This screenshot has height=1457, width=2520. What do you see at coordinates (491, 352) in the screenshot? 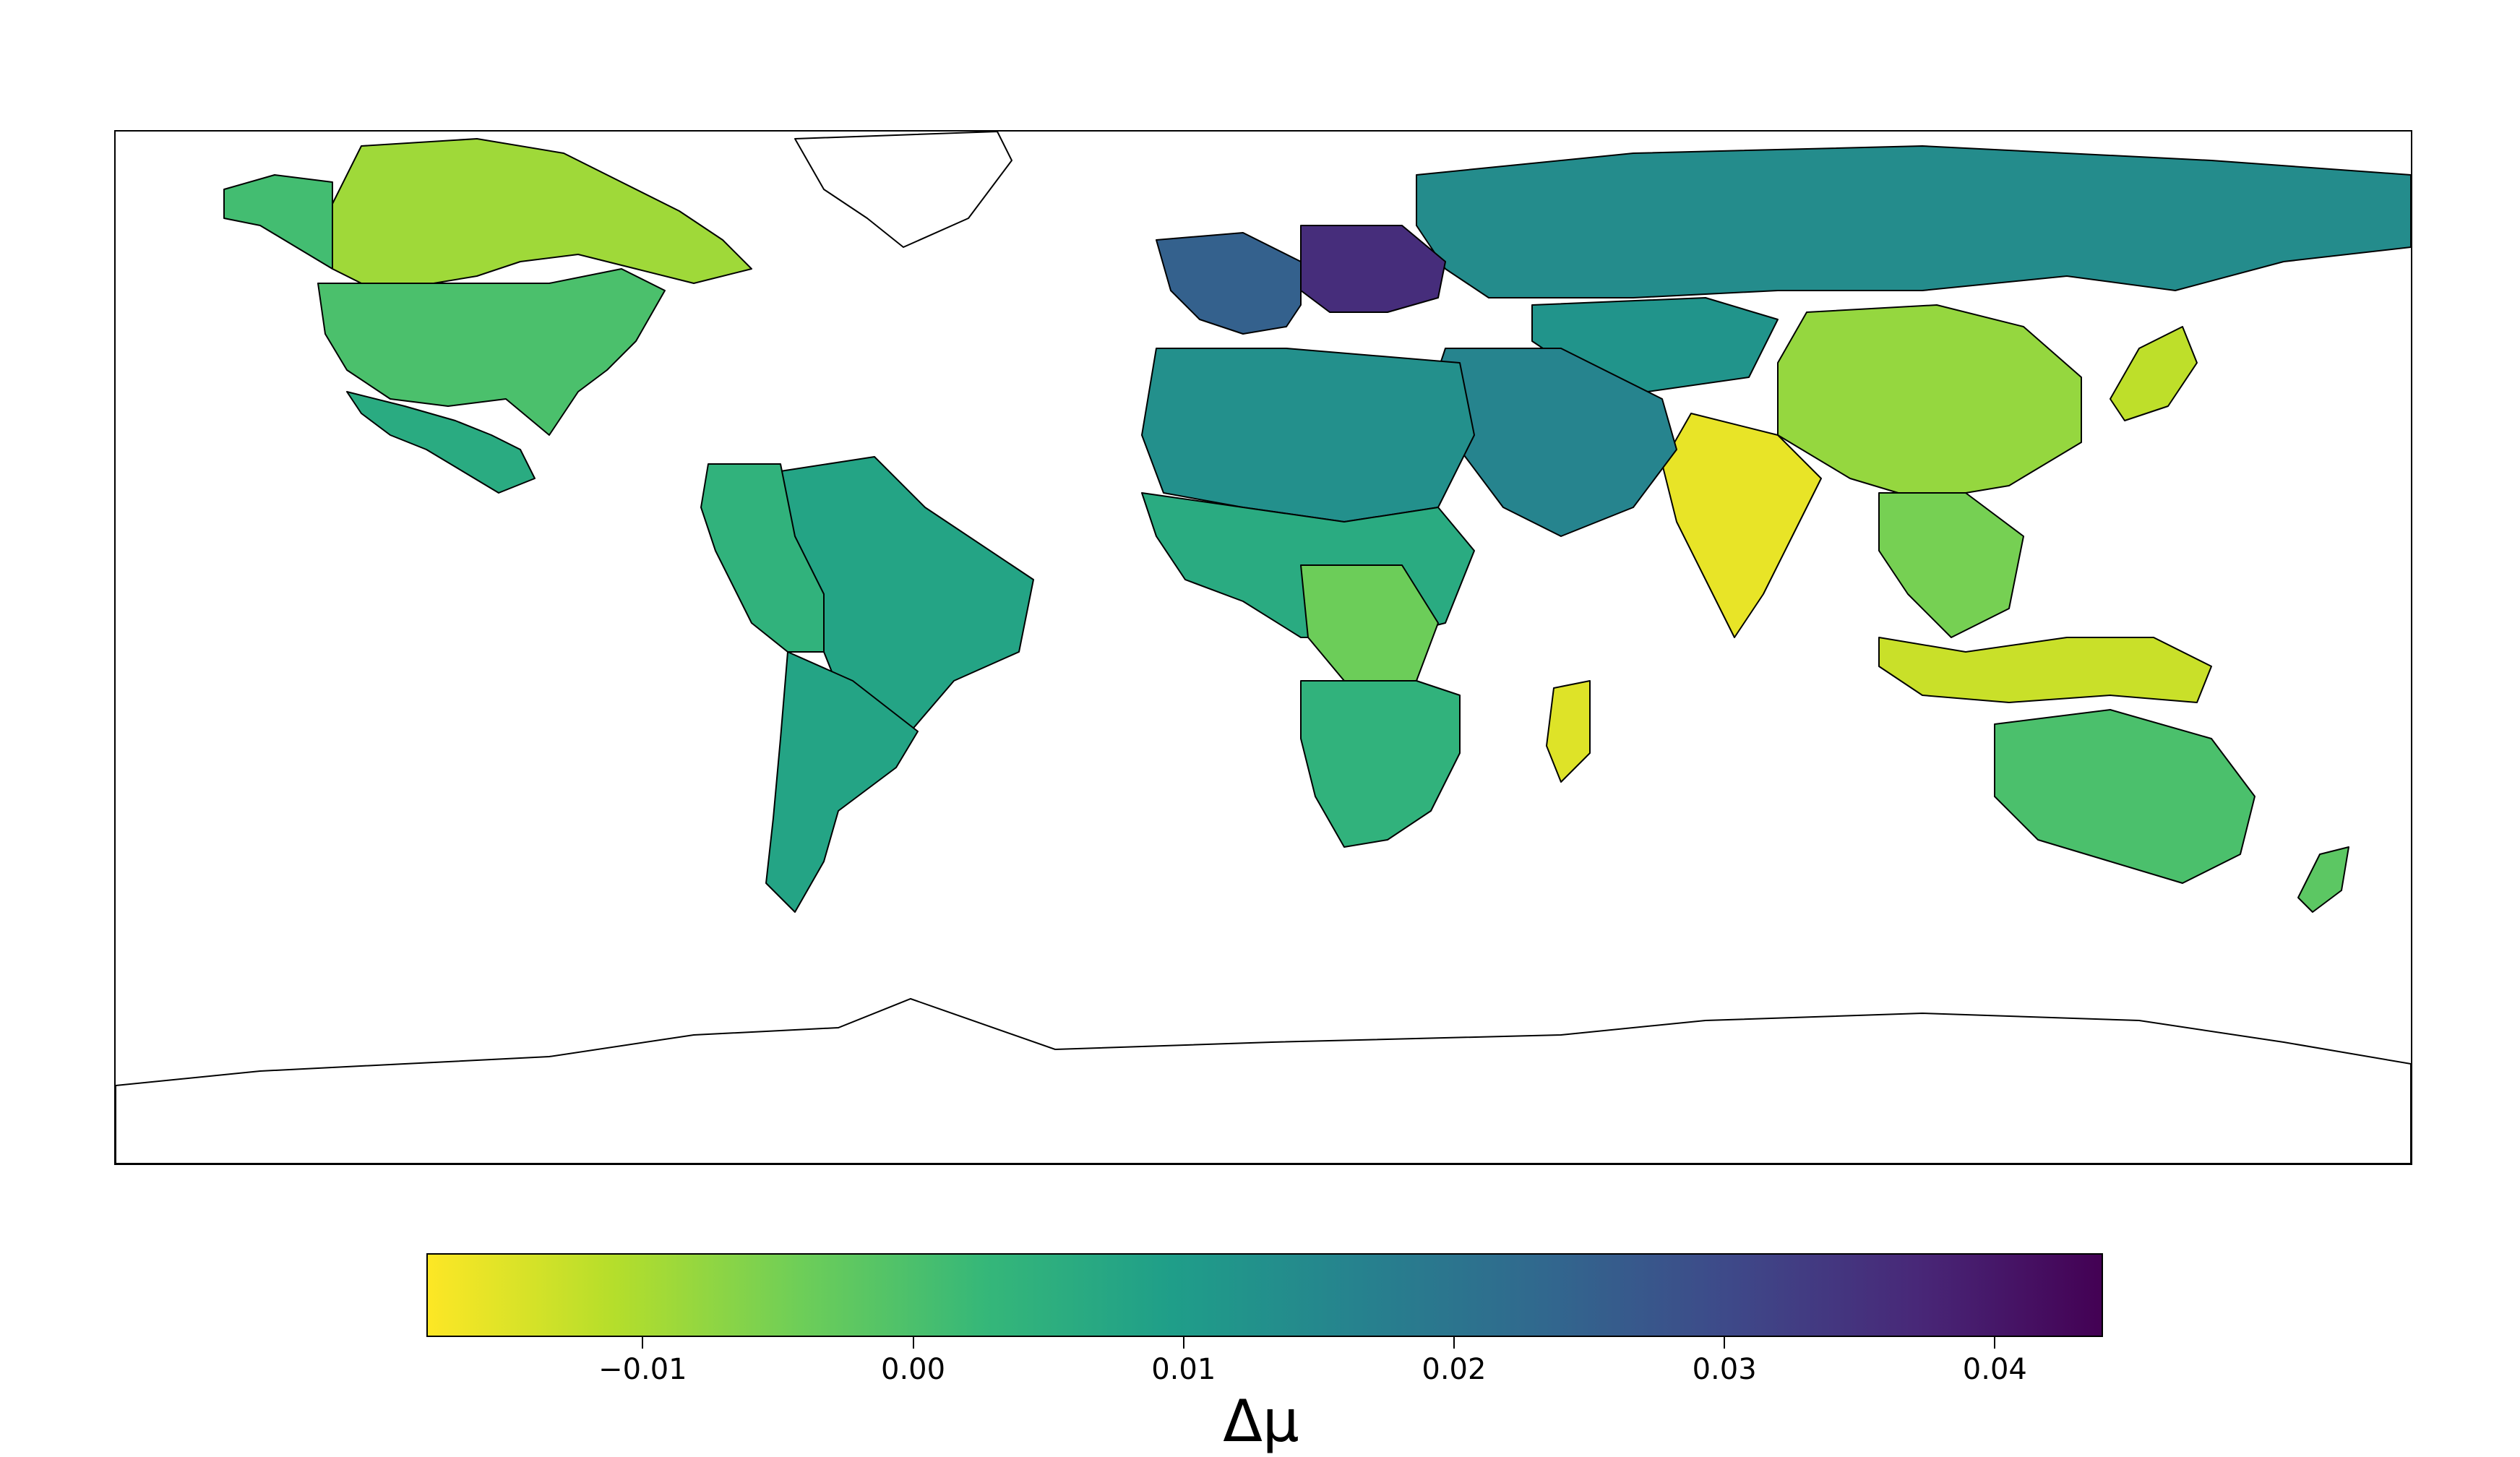
I see `map-region-united-states` at bounding box center [491, 352].